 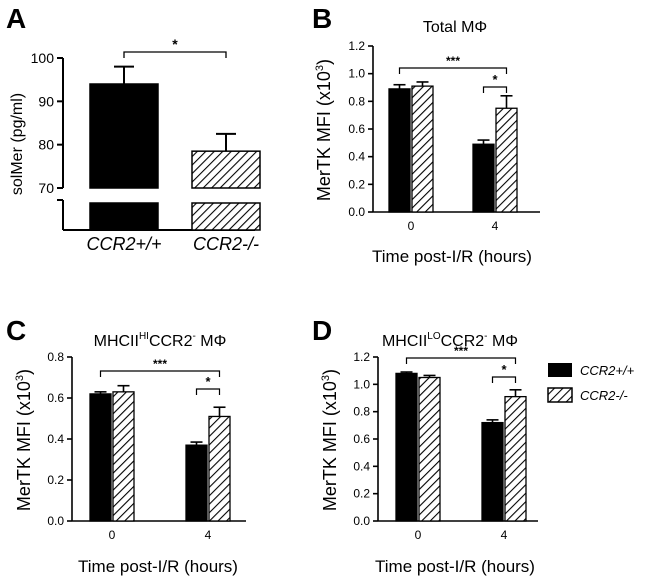 What do you see at coordinates (17, 144) in the screenshot?
I see `y-axis-label: solMer (pg/ml)` at bounding box center [17, 144].